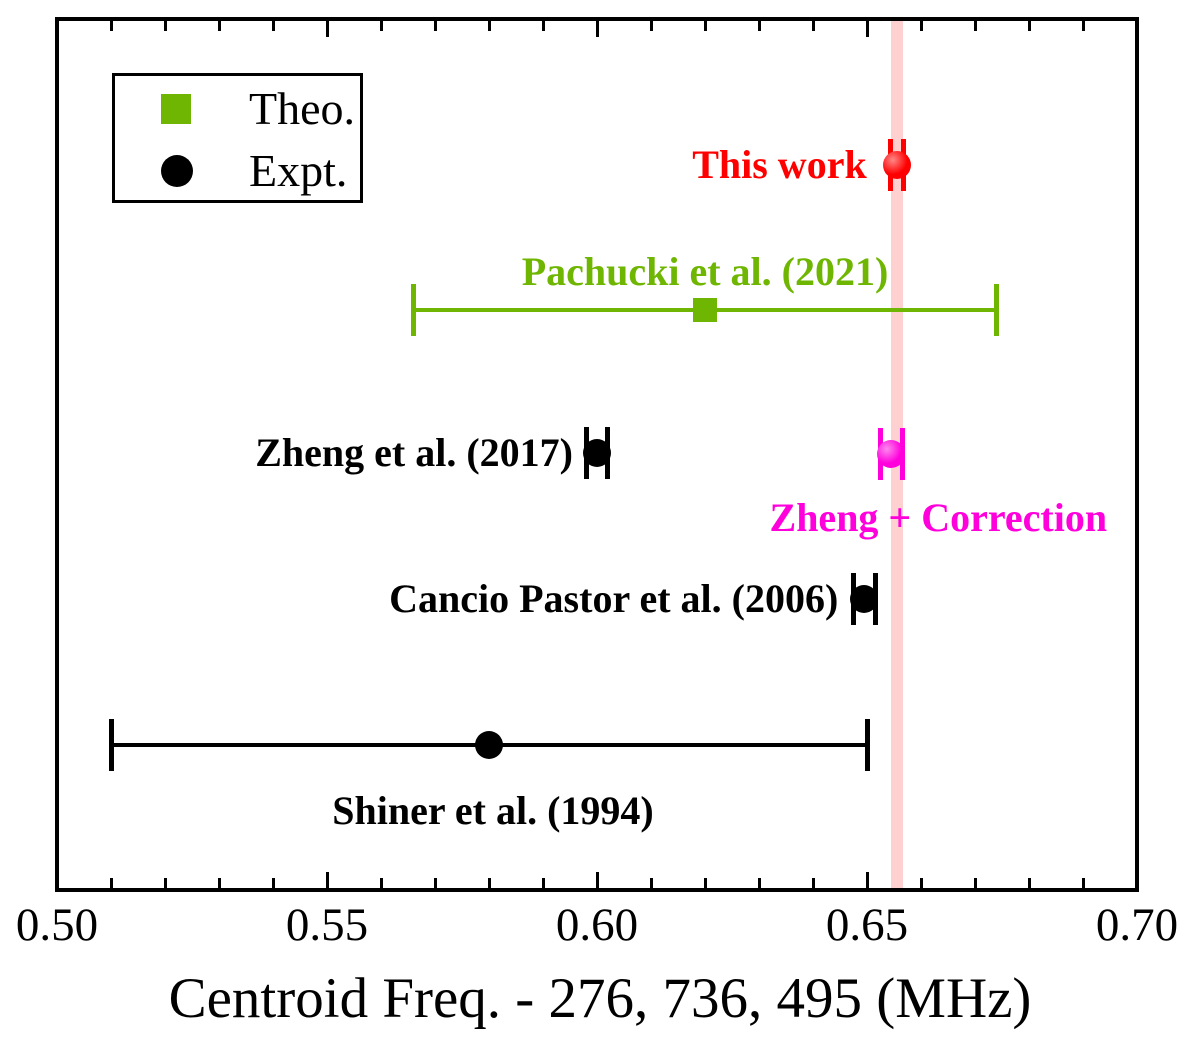  What do you see at coordinates (413, 310) in the screenshot?
I see `pachucki-2021-error-cap-left` at bounding box center [413, 310].